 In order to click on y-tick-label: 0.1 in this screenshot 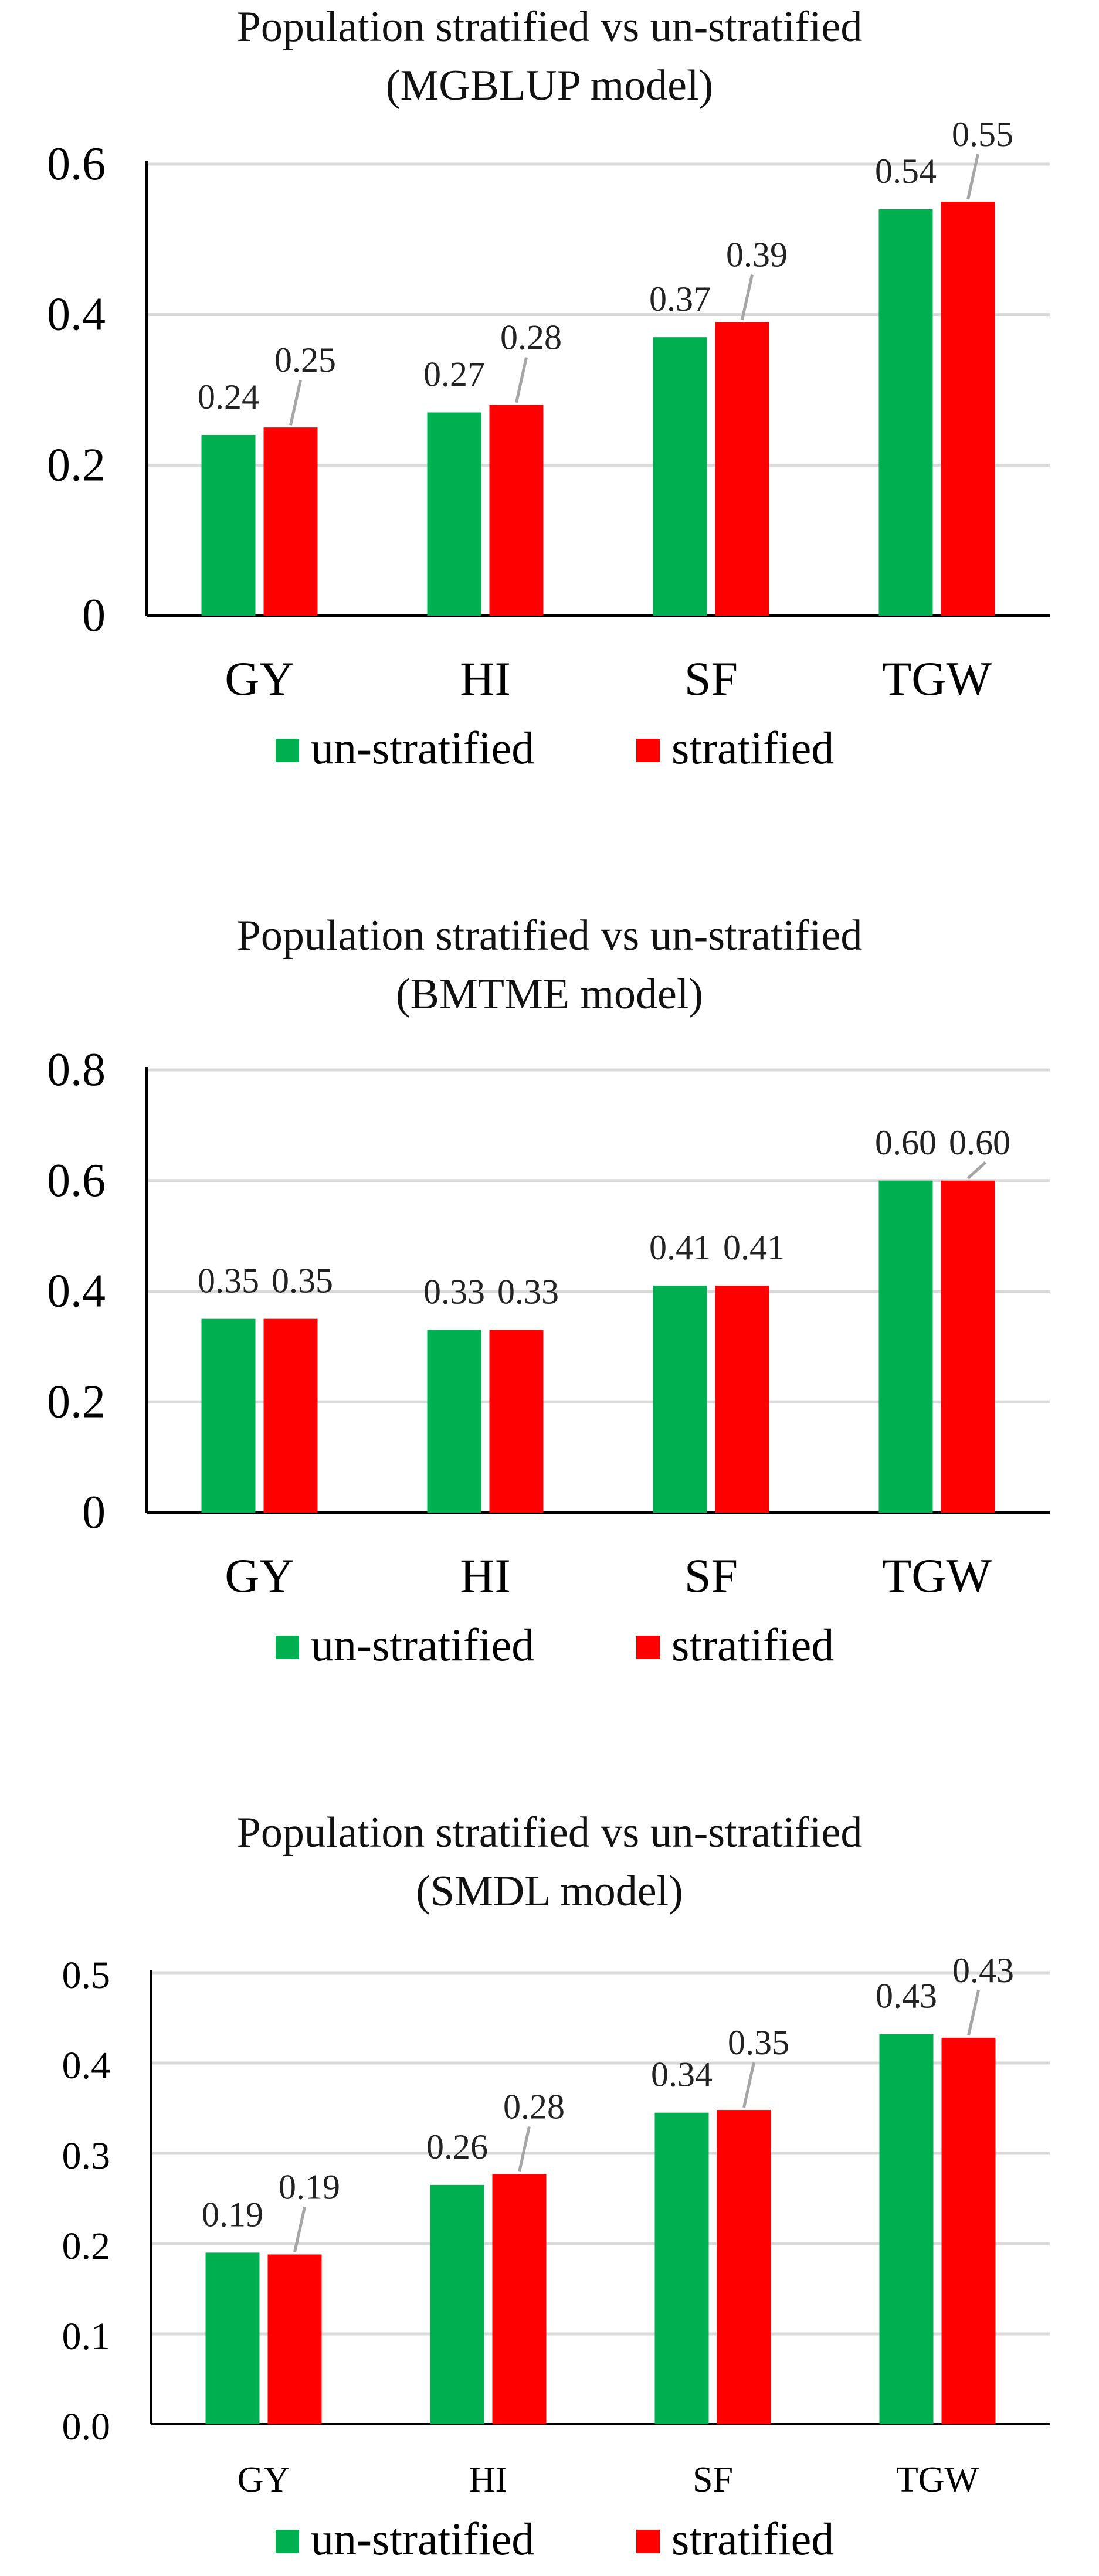, I will do `click(86, 2337)`.